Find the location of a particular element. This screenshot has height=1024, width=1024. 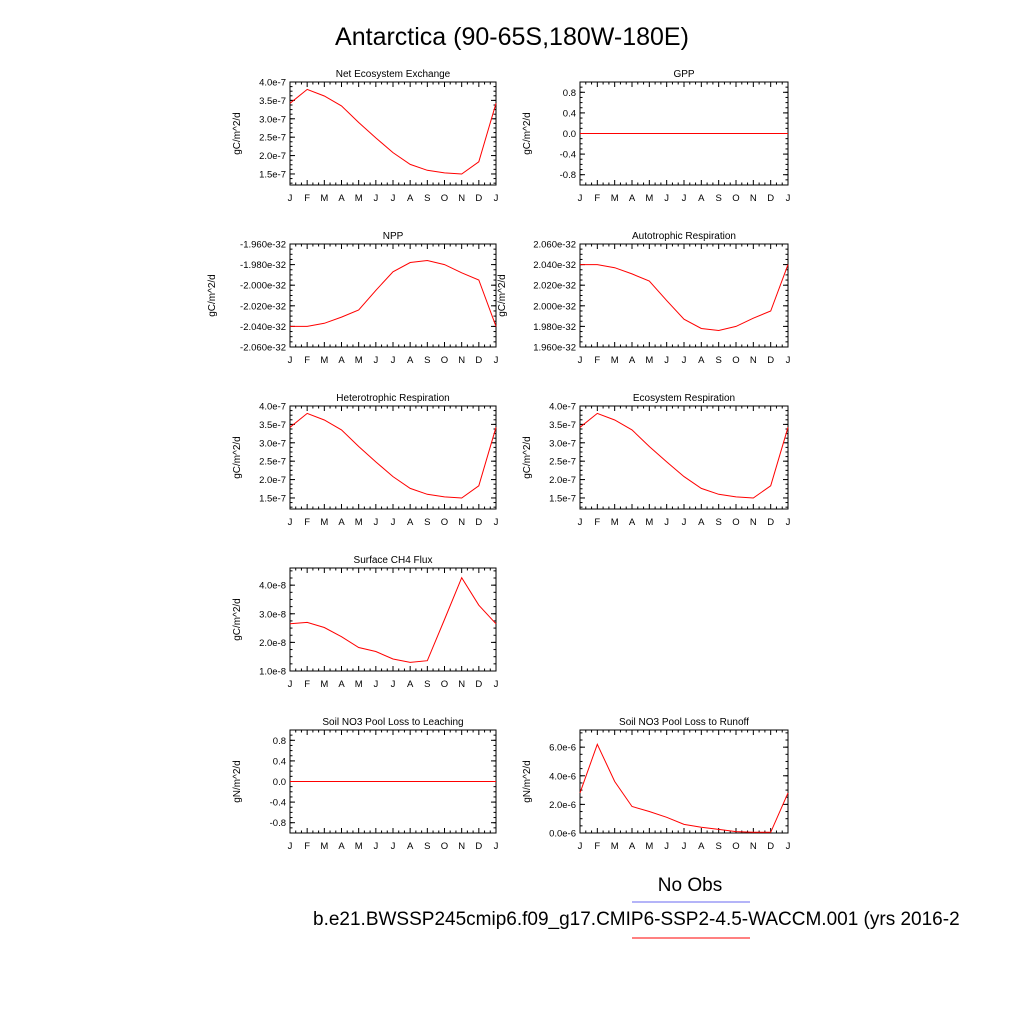

x-tick-label: D is located at coordinates (770, 360).